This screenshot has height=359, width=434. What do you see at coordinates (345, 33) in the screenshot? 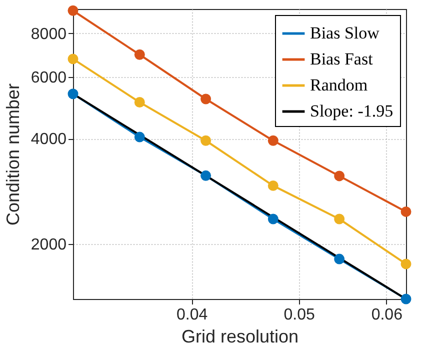
I see `legend-label: Bias Slow` at bounding box center [345, 33].